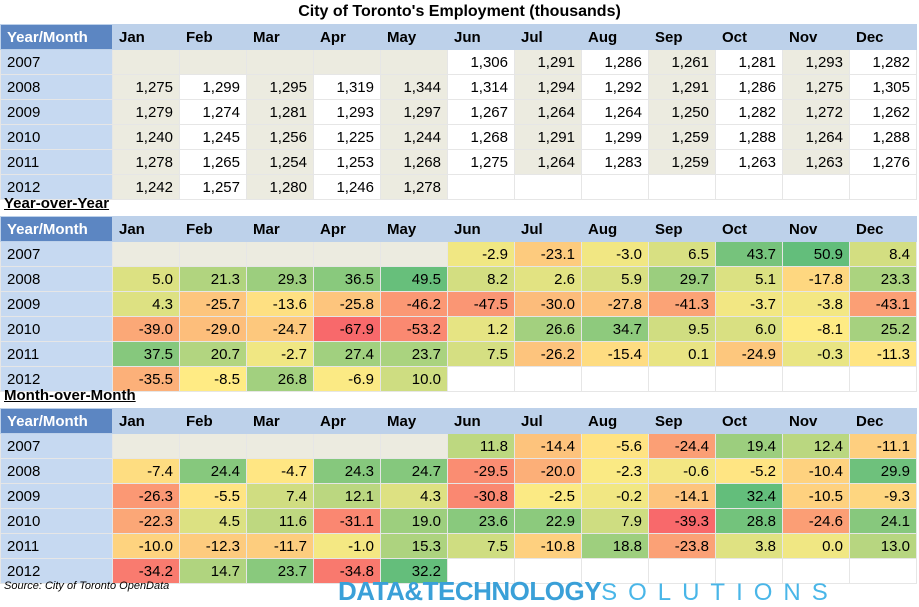 The image size is (919, 607). I want to click on data-cell: 1,286, so click(749, 87).